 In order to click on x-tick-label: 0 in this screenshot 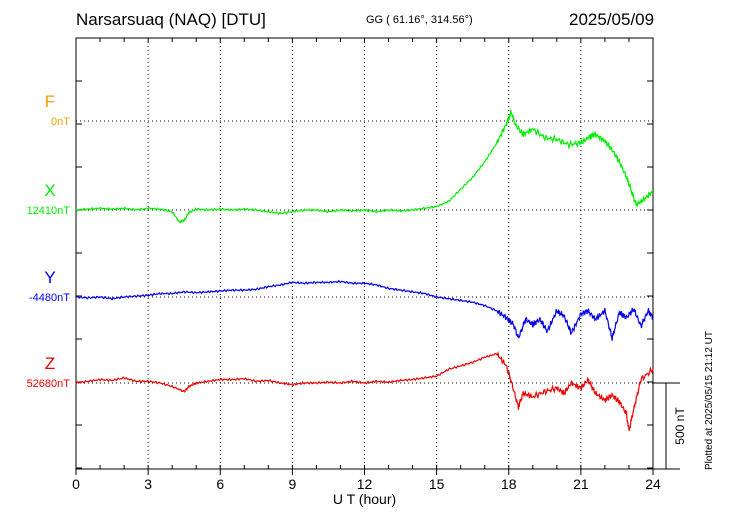, I will do `click(76, 484)`.